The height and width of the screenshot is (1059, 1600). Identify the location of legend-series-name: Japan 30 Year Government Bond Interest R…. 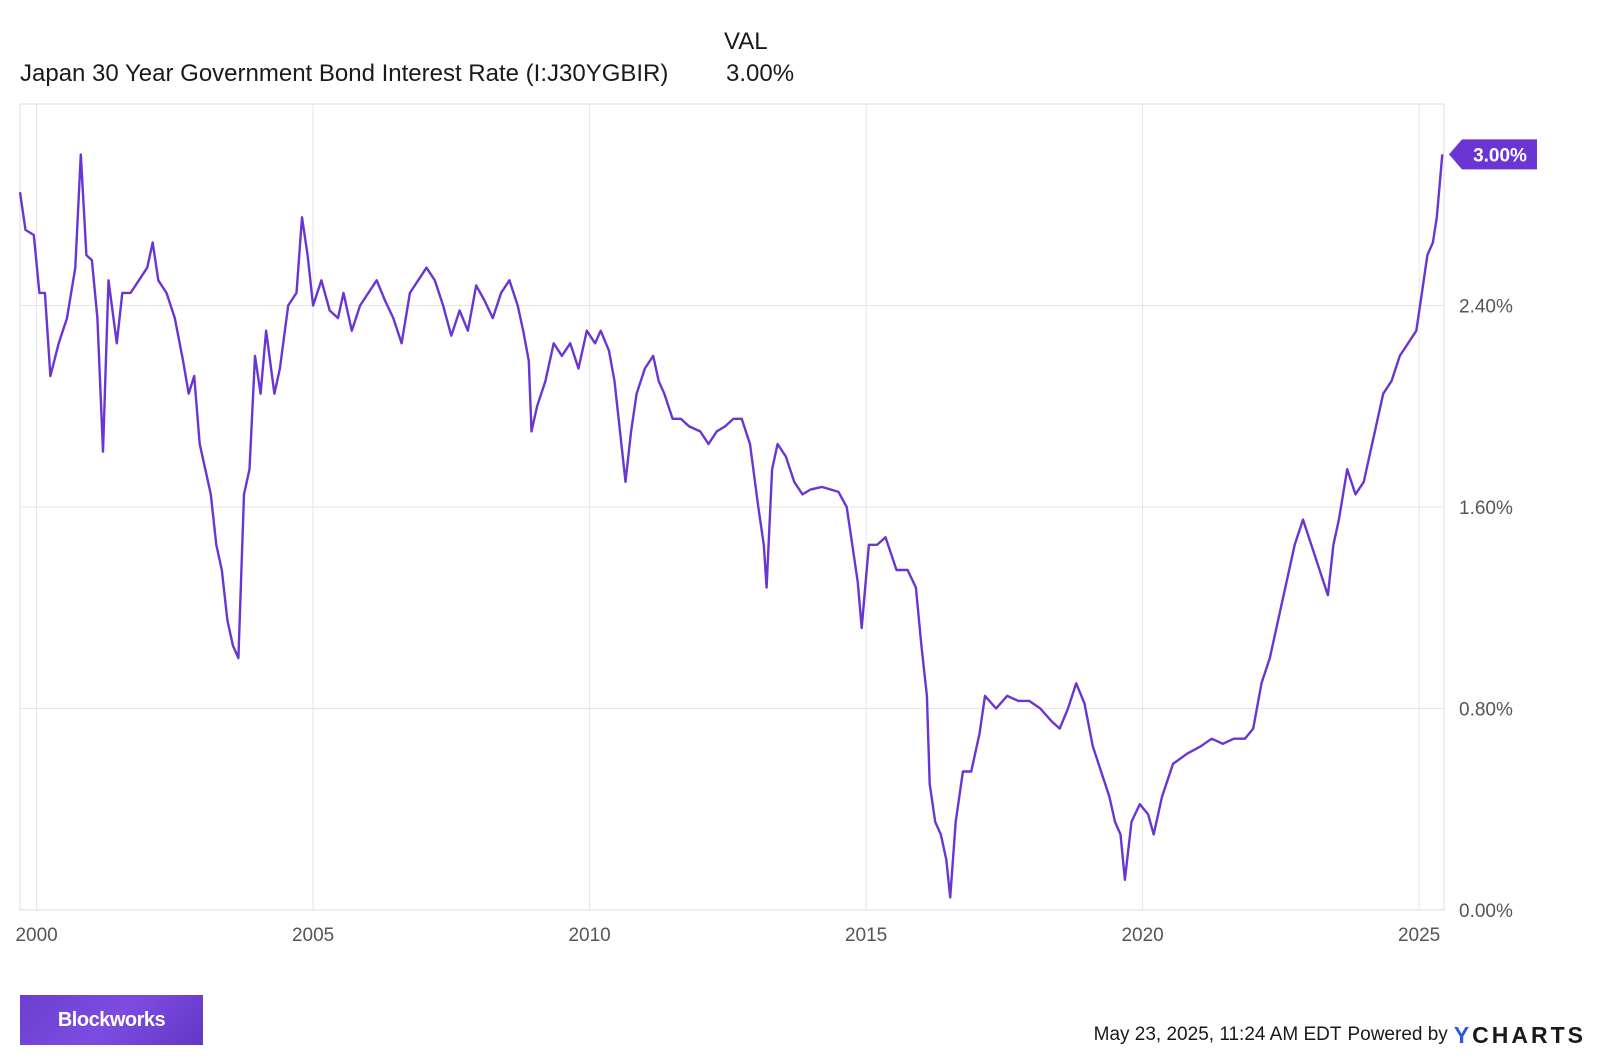
(344, 73).